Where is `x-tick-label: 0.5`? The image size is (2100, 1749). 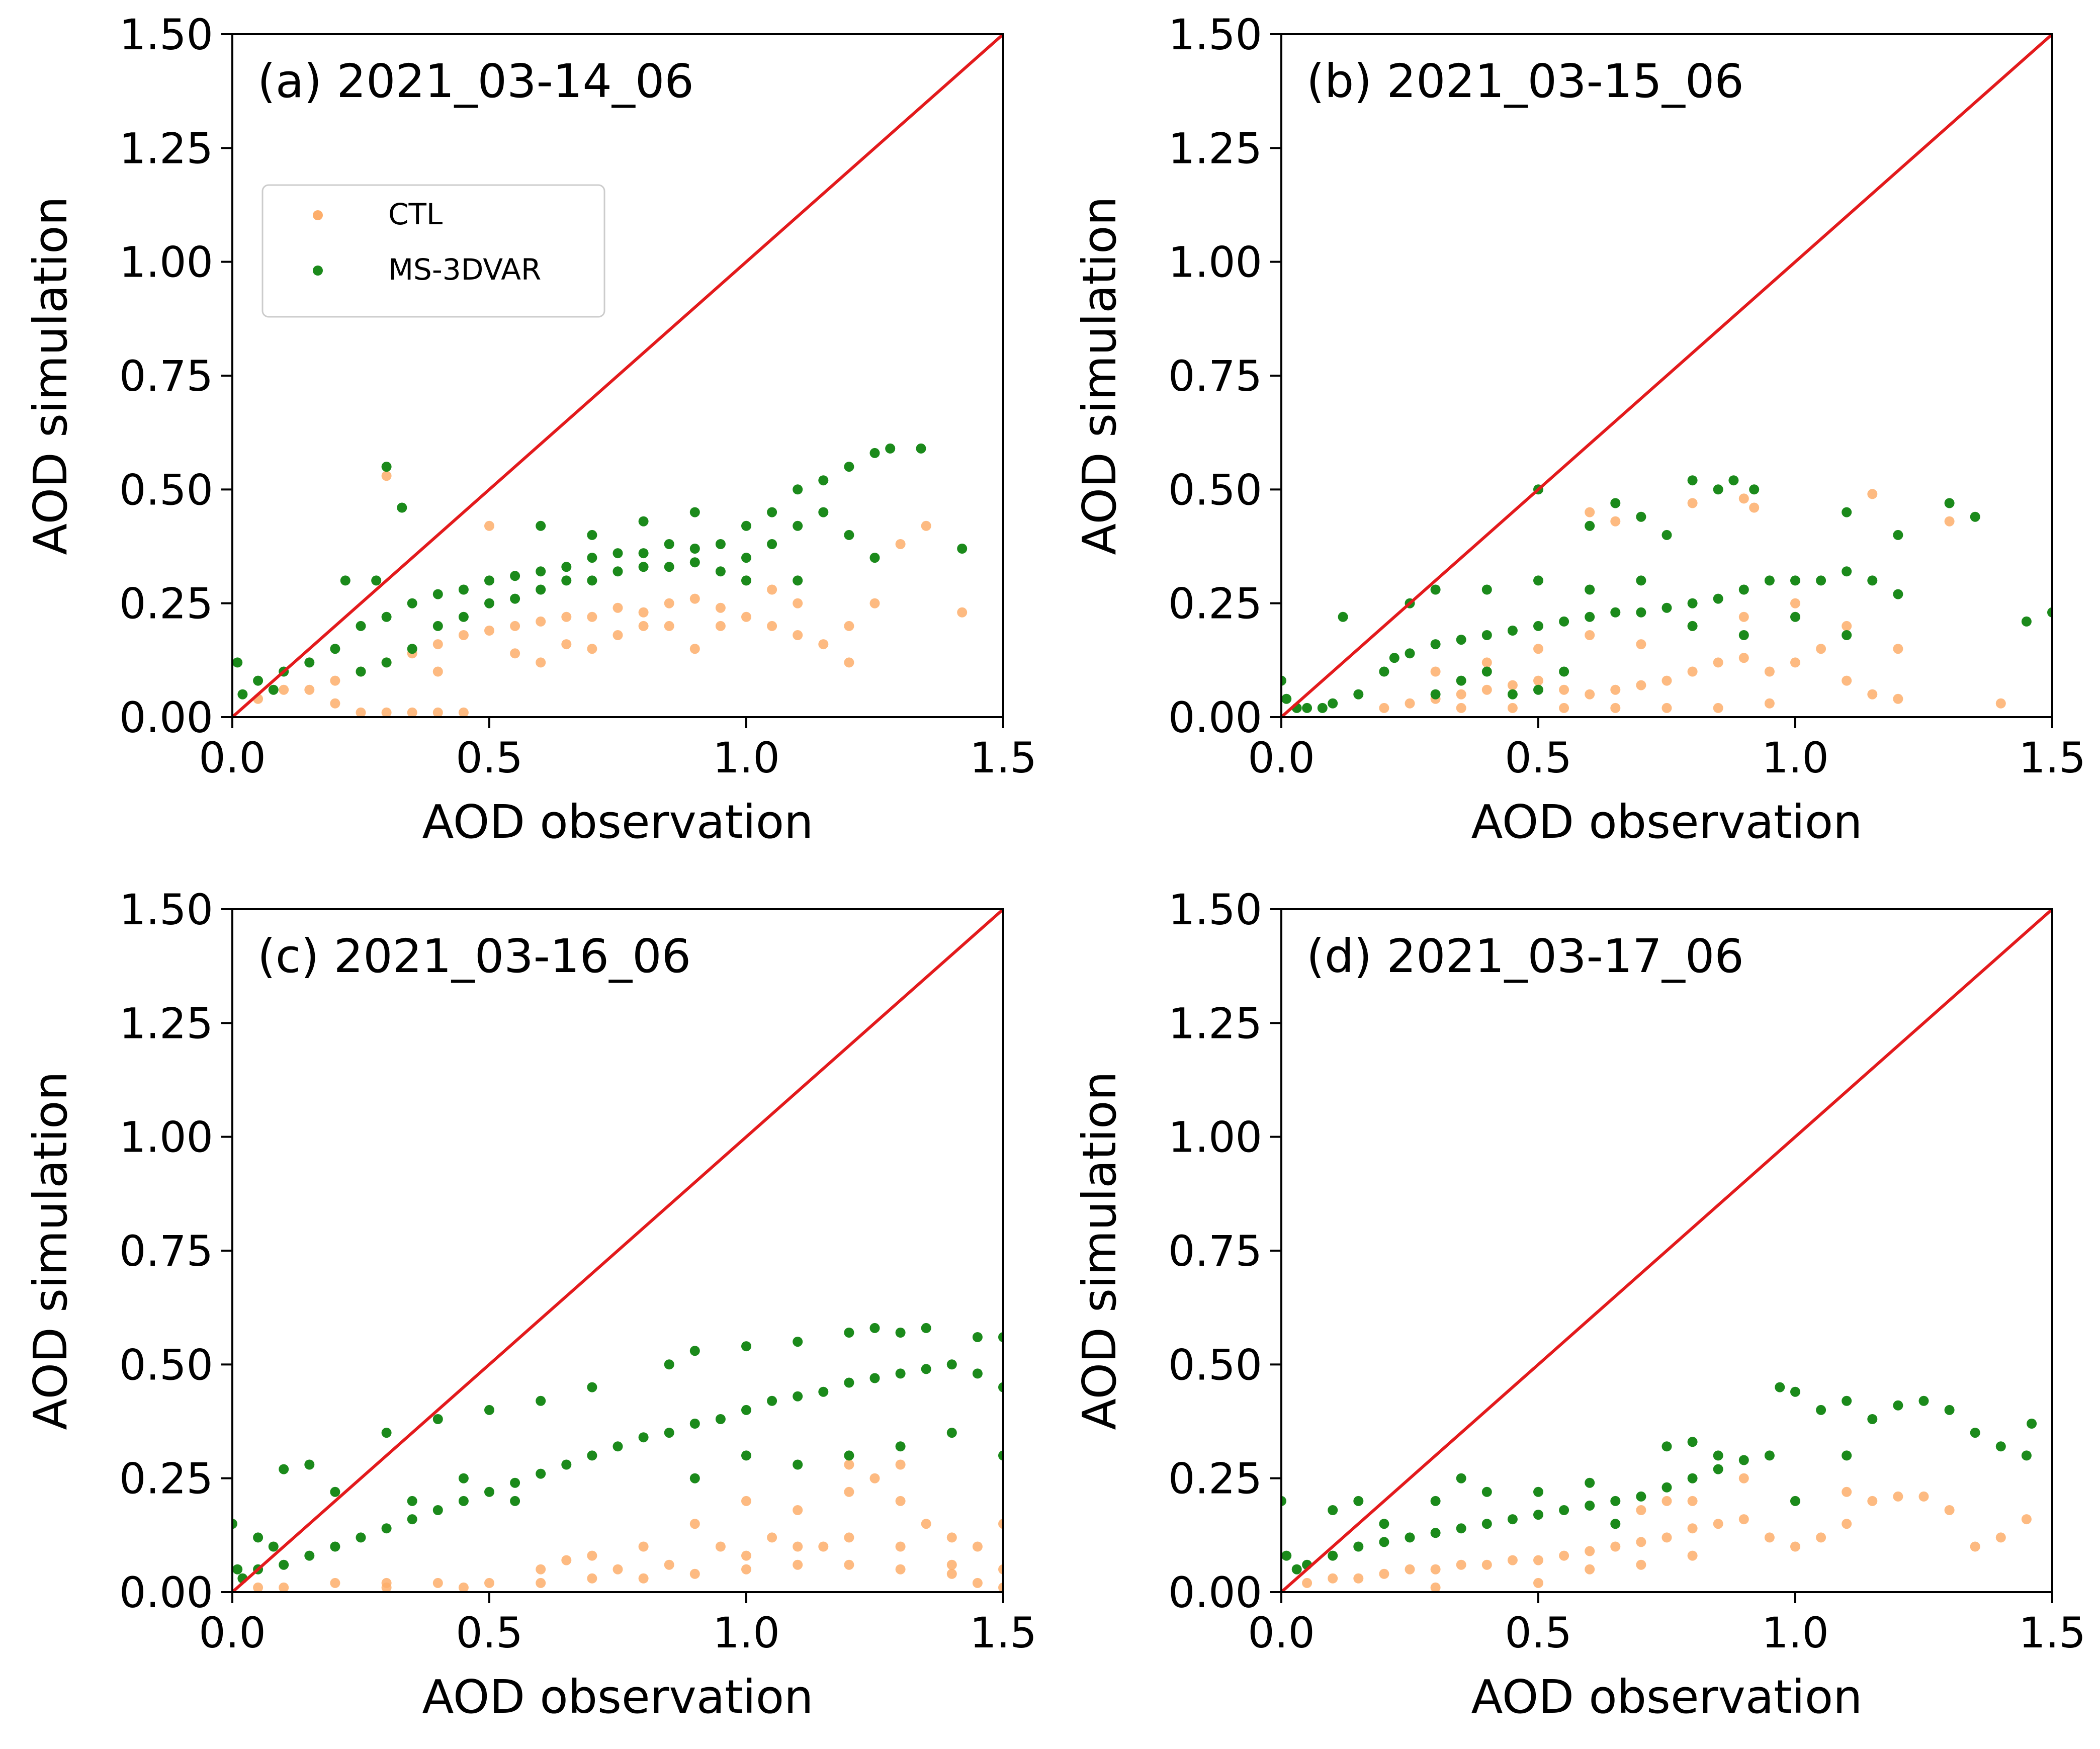 x-tick-label: 0.5 is located at coordinates (1539, 1632).